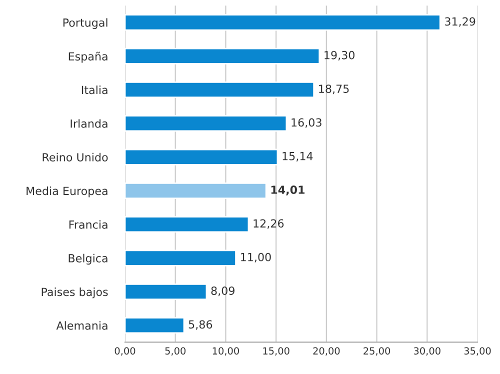  I want to click on y-tick-label: Alemania, so click(82, 325).